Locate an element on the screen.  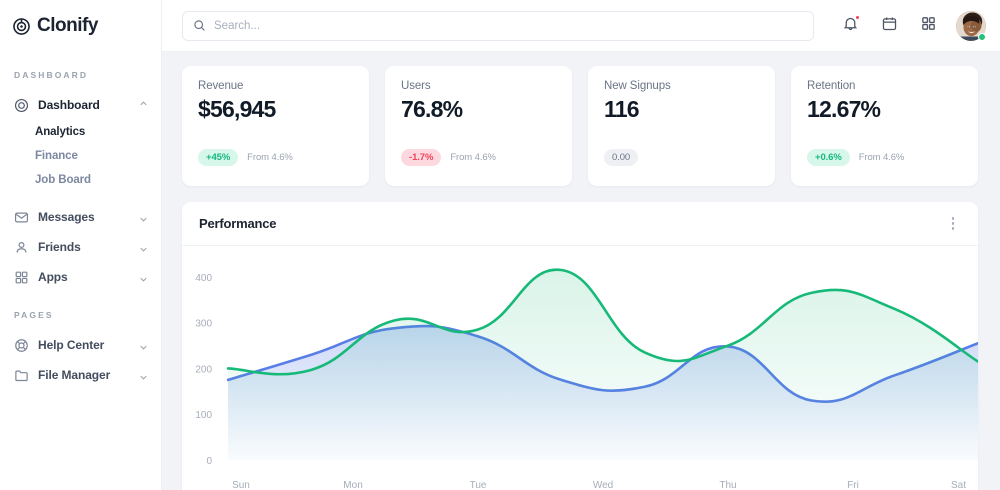
stat-value: 116 is located at coordinates (622, 109).